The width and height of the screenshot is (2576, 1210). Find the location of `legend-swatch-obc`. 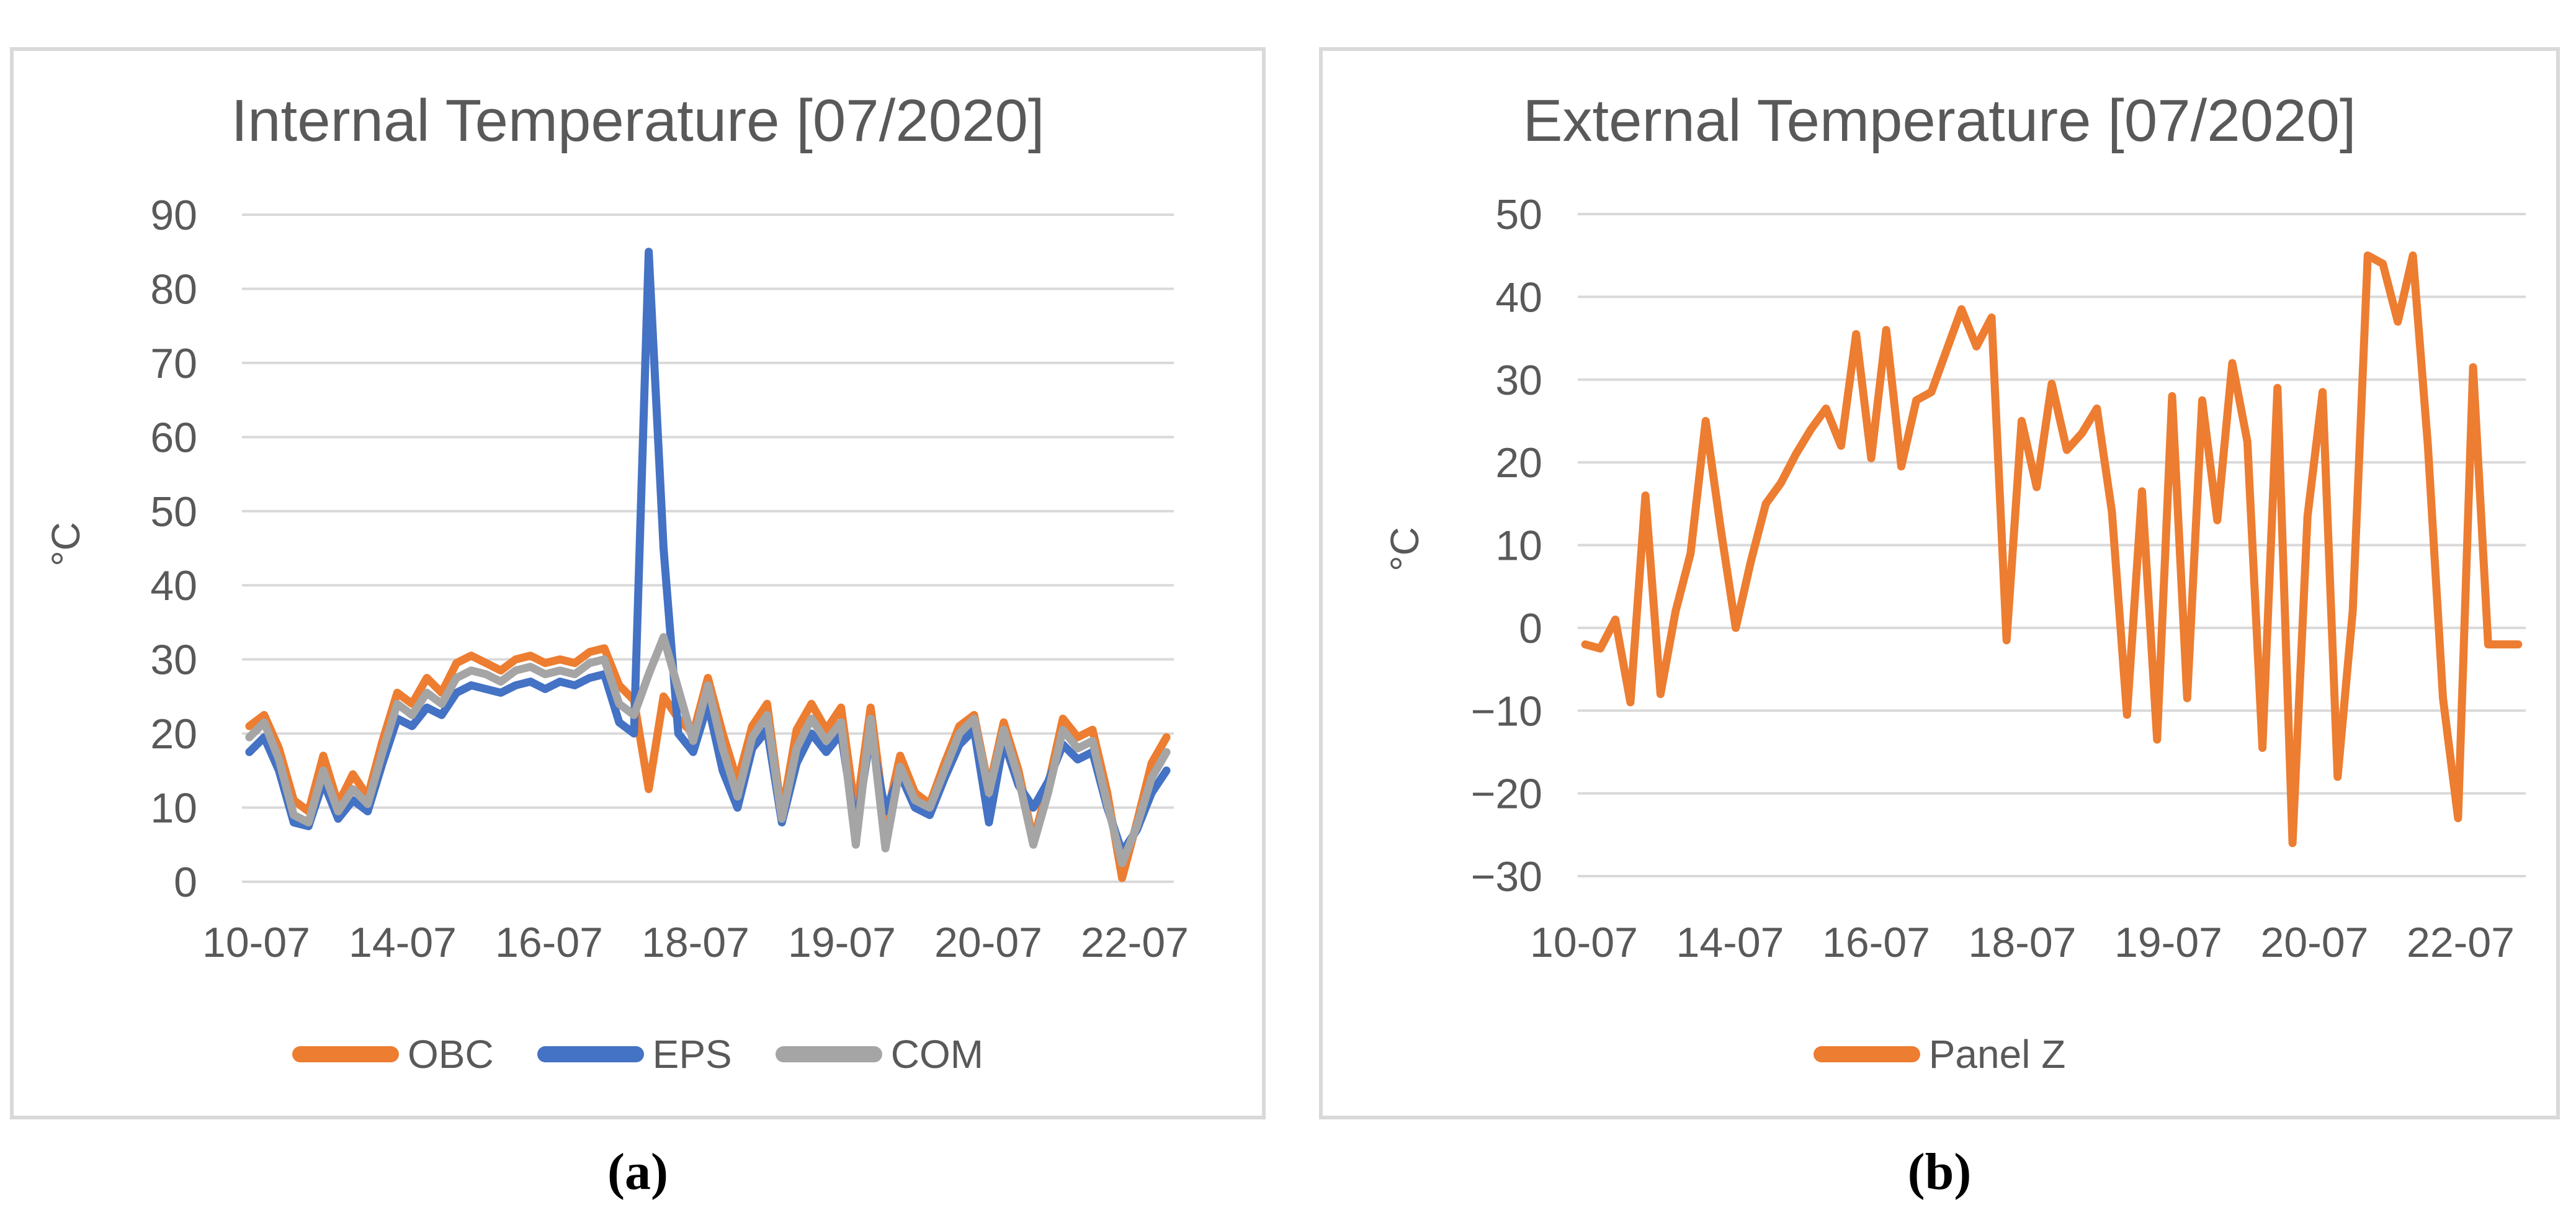

legend-swatch-obc is located at coordinates (345, 1054).